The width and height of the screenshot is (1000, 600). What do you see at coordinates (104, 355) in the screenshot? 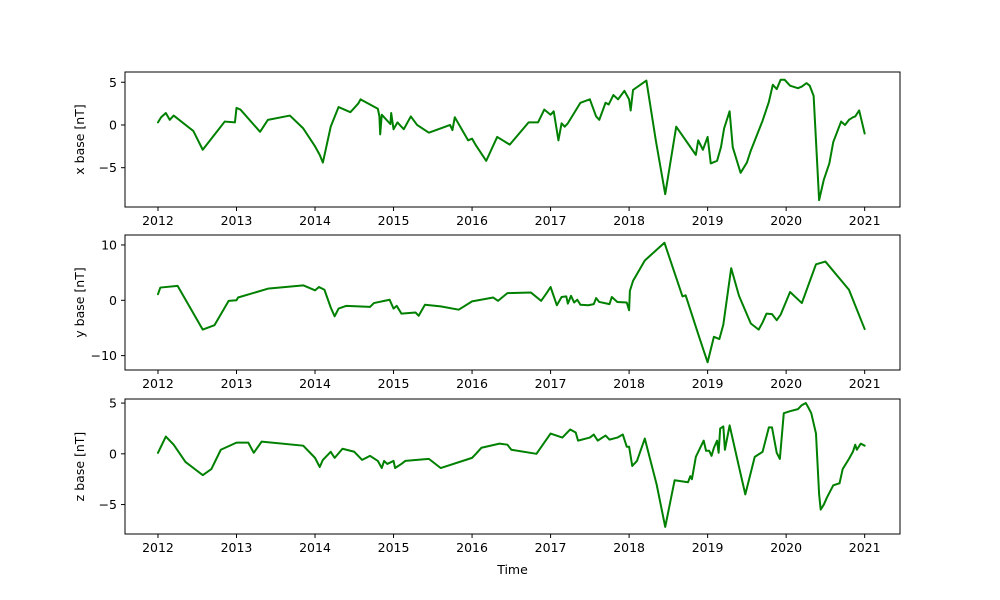
I see `y-tick-label: −10` at bounding box center [104, 355].